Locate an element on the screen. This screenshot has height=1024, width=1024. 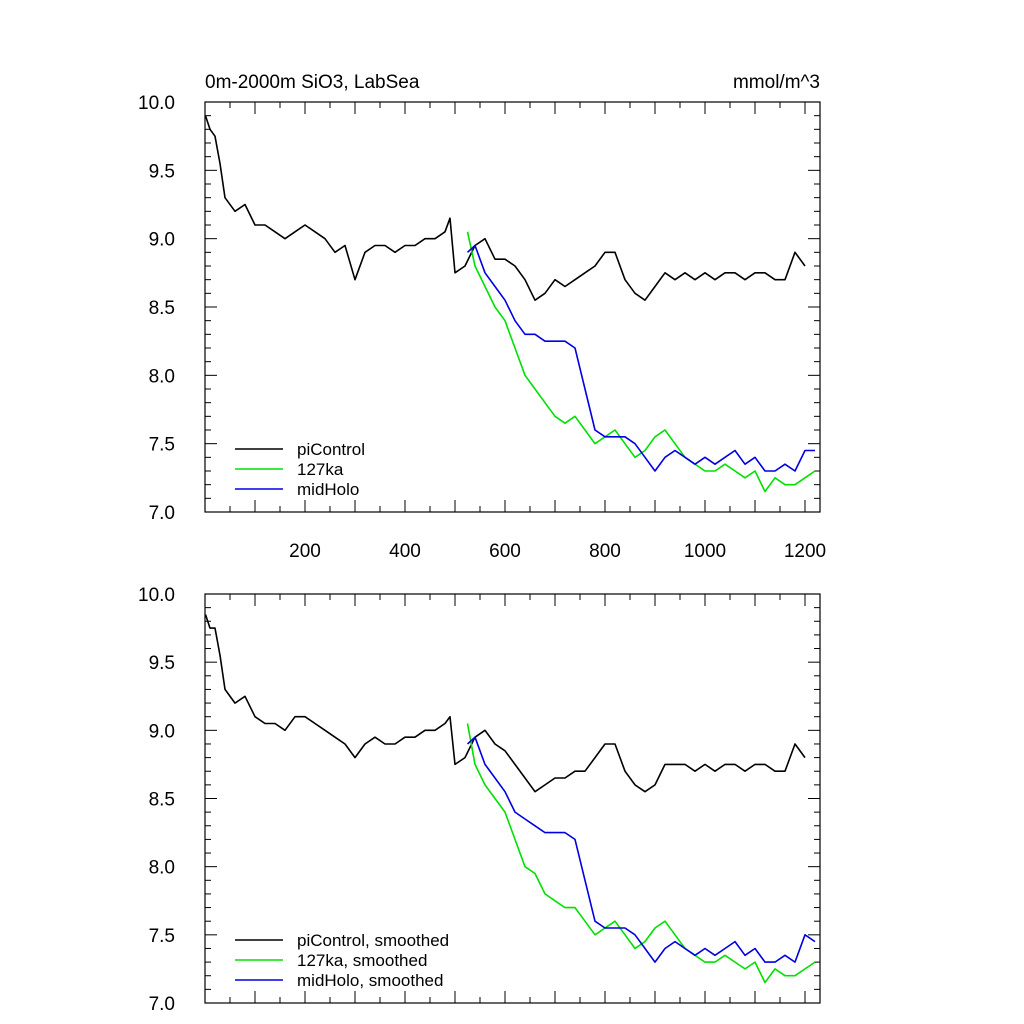
x-tick-label: 600 is located at coordinates (505, 551).